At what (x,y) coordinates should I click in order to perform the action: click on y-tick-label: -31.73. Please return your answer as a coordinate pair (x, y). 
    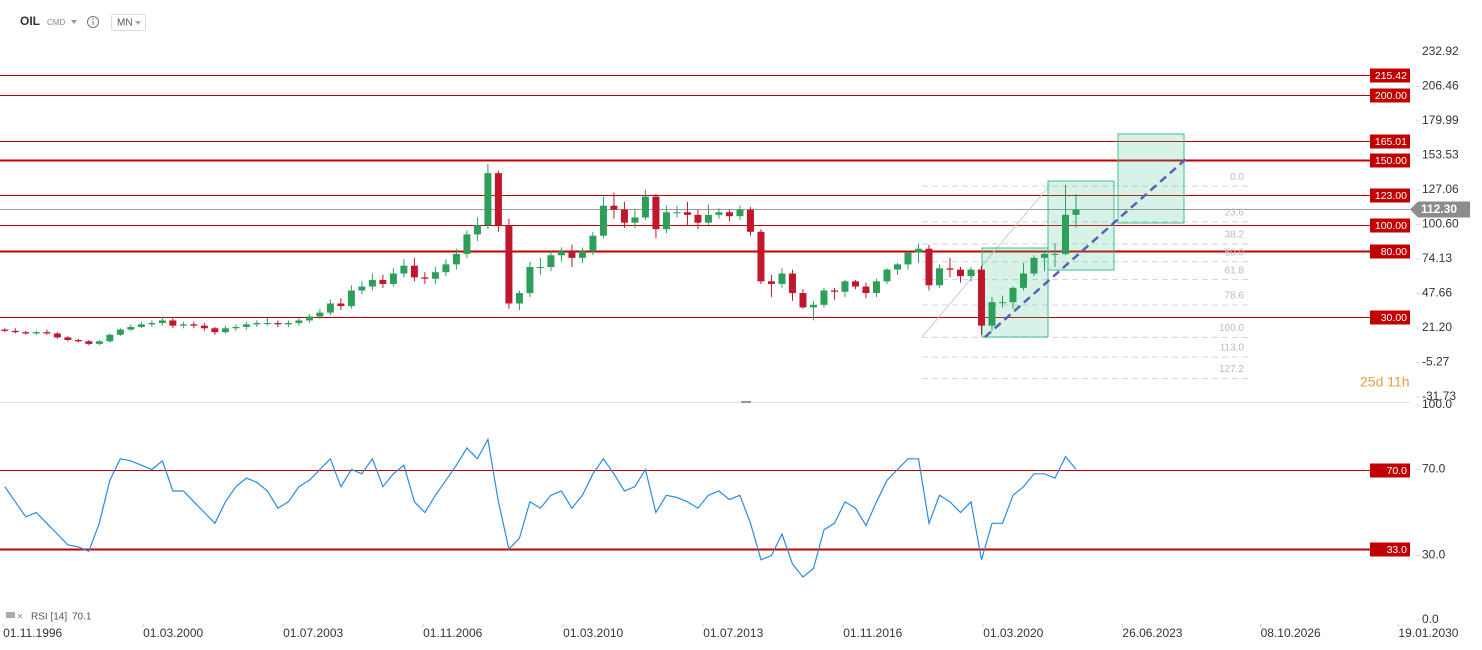
    Looking at the image, I should click on (1439, 396).